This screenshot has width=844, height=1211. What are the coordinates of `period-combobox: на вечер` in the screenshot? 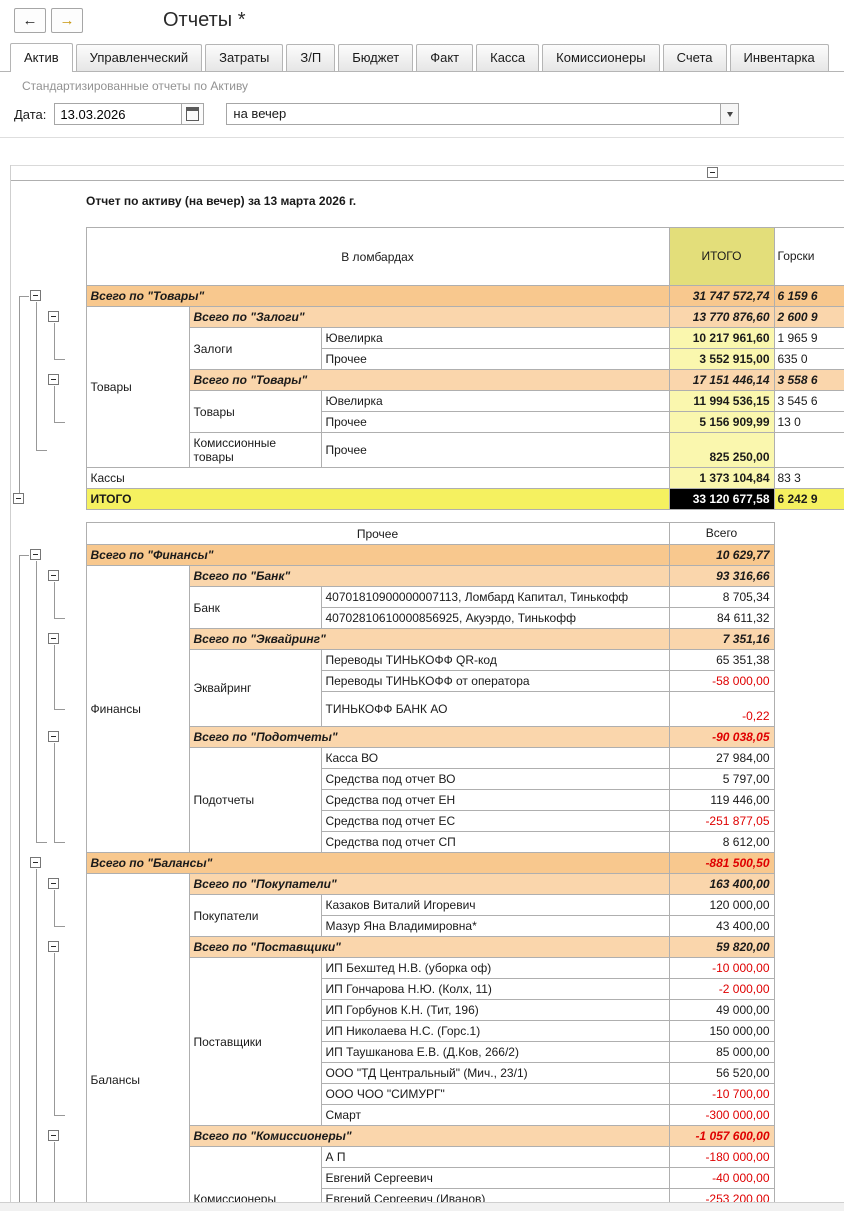 It's located at (483, 114).